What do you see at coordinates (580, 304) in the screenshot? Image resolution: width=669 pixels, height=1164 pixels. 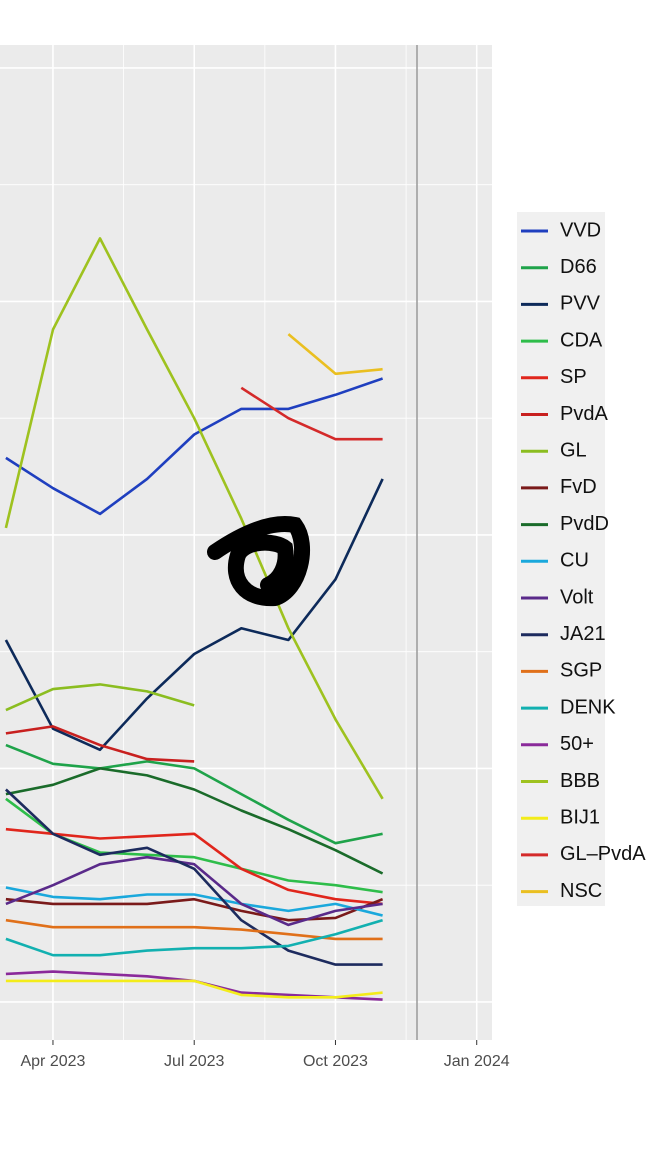 I see `legend-label: PVV` at bounding box center [580, 304].